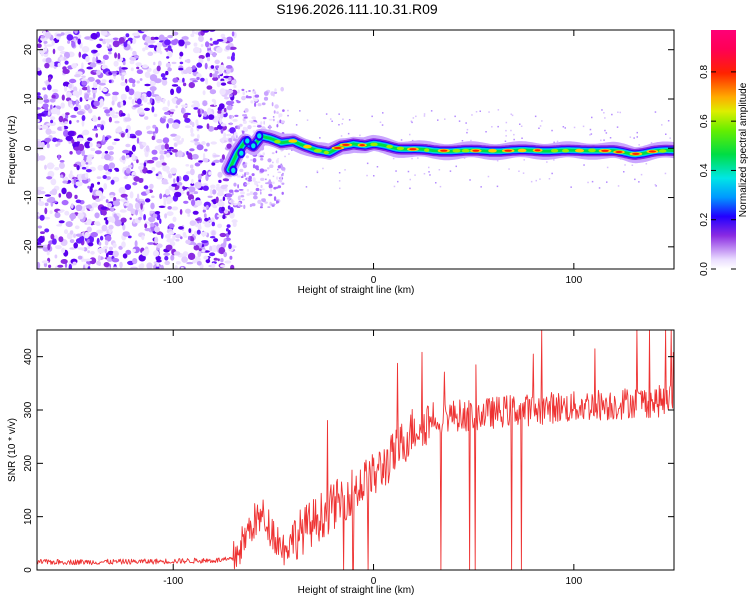 The height and width of the screenshot is (600, 750). What do you see at coordinates (723, 149) in the screenshot?
I see `colorbar-gradient` at bounding box center [723, 149].